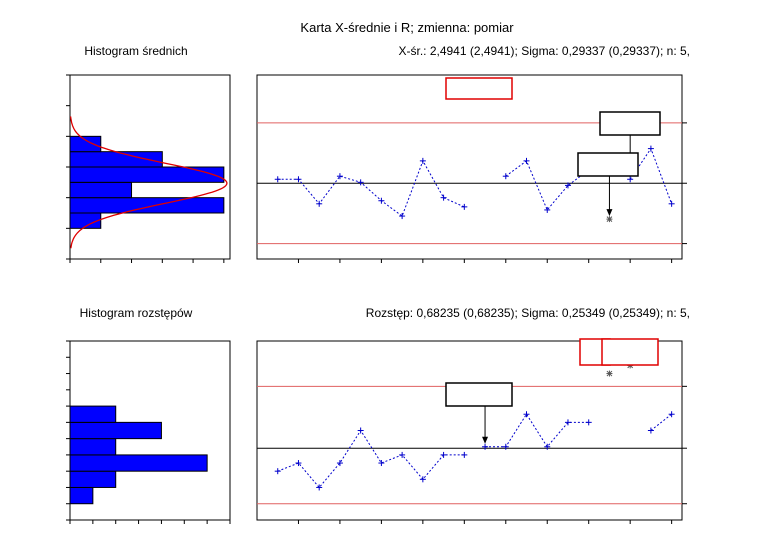  I want to click on miernik-annotation-18-box, so click(630, 123).